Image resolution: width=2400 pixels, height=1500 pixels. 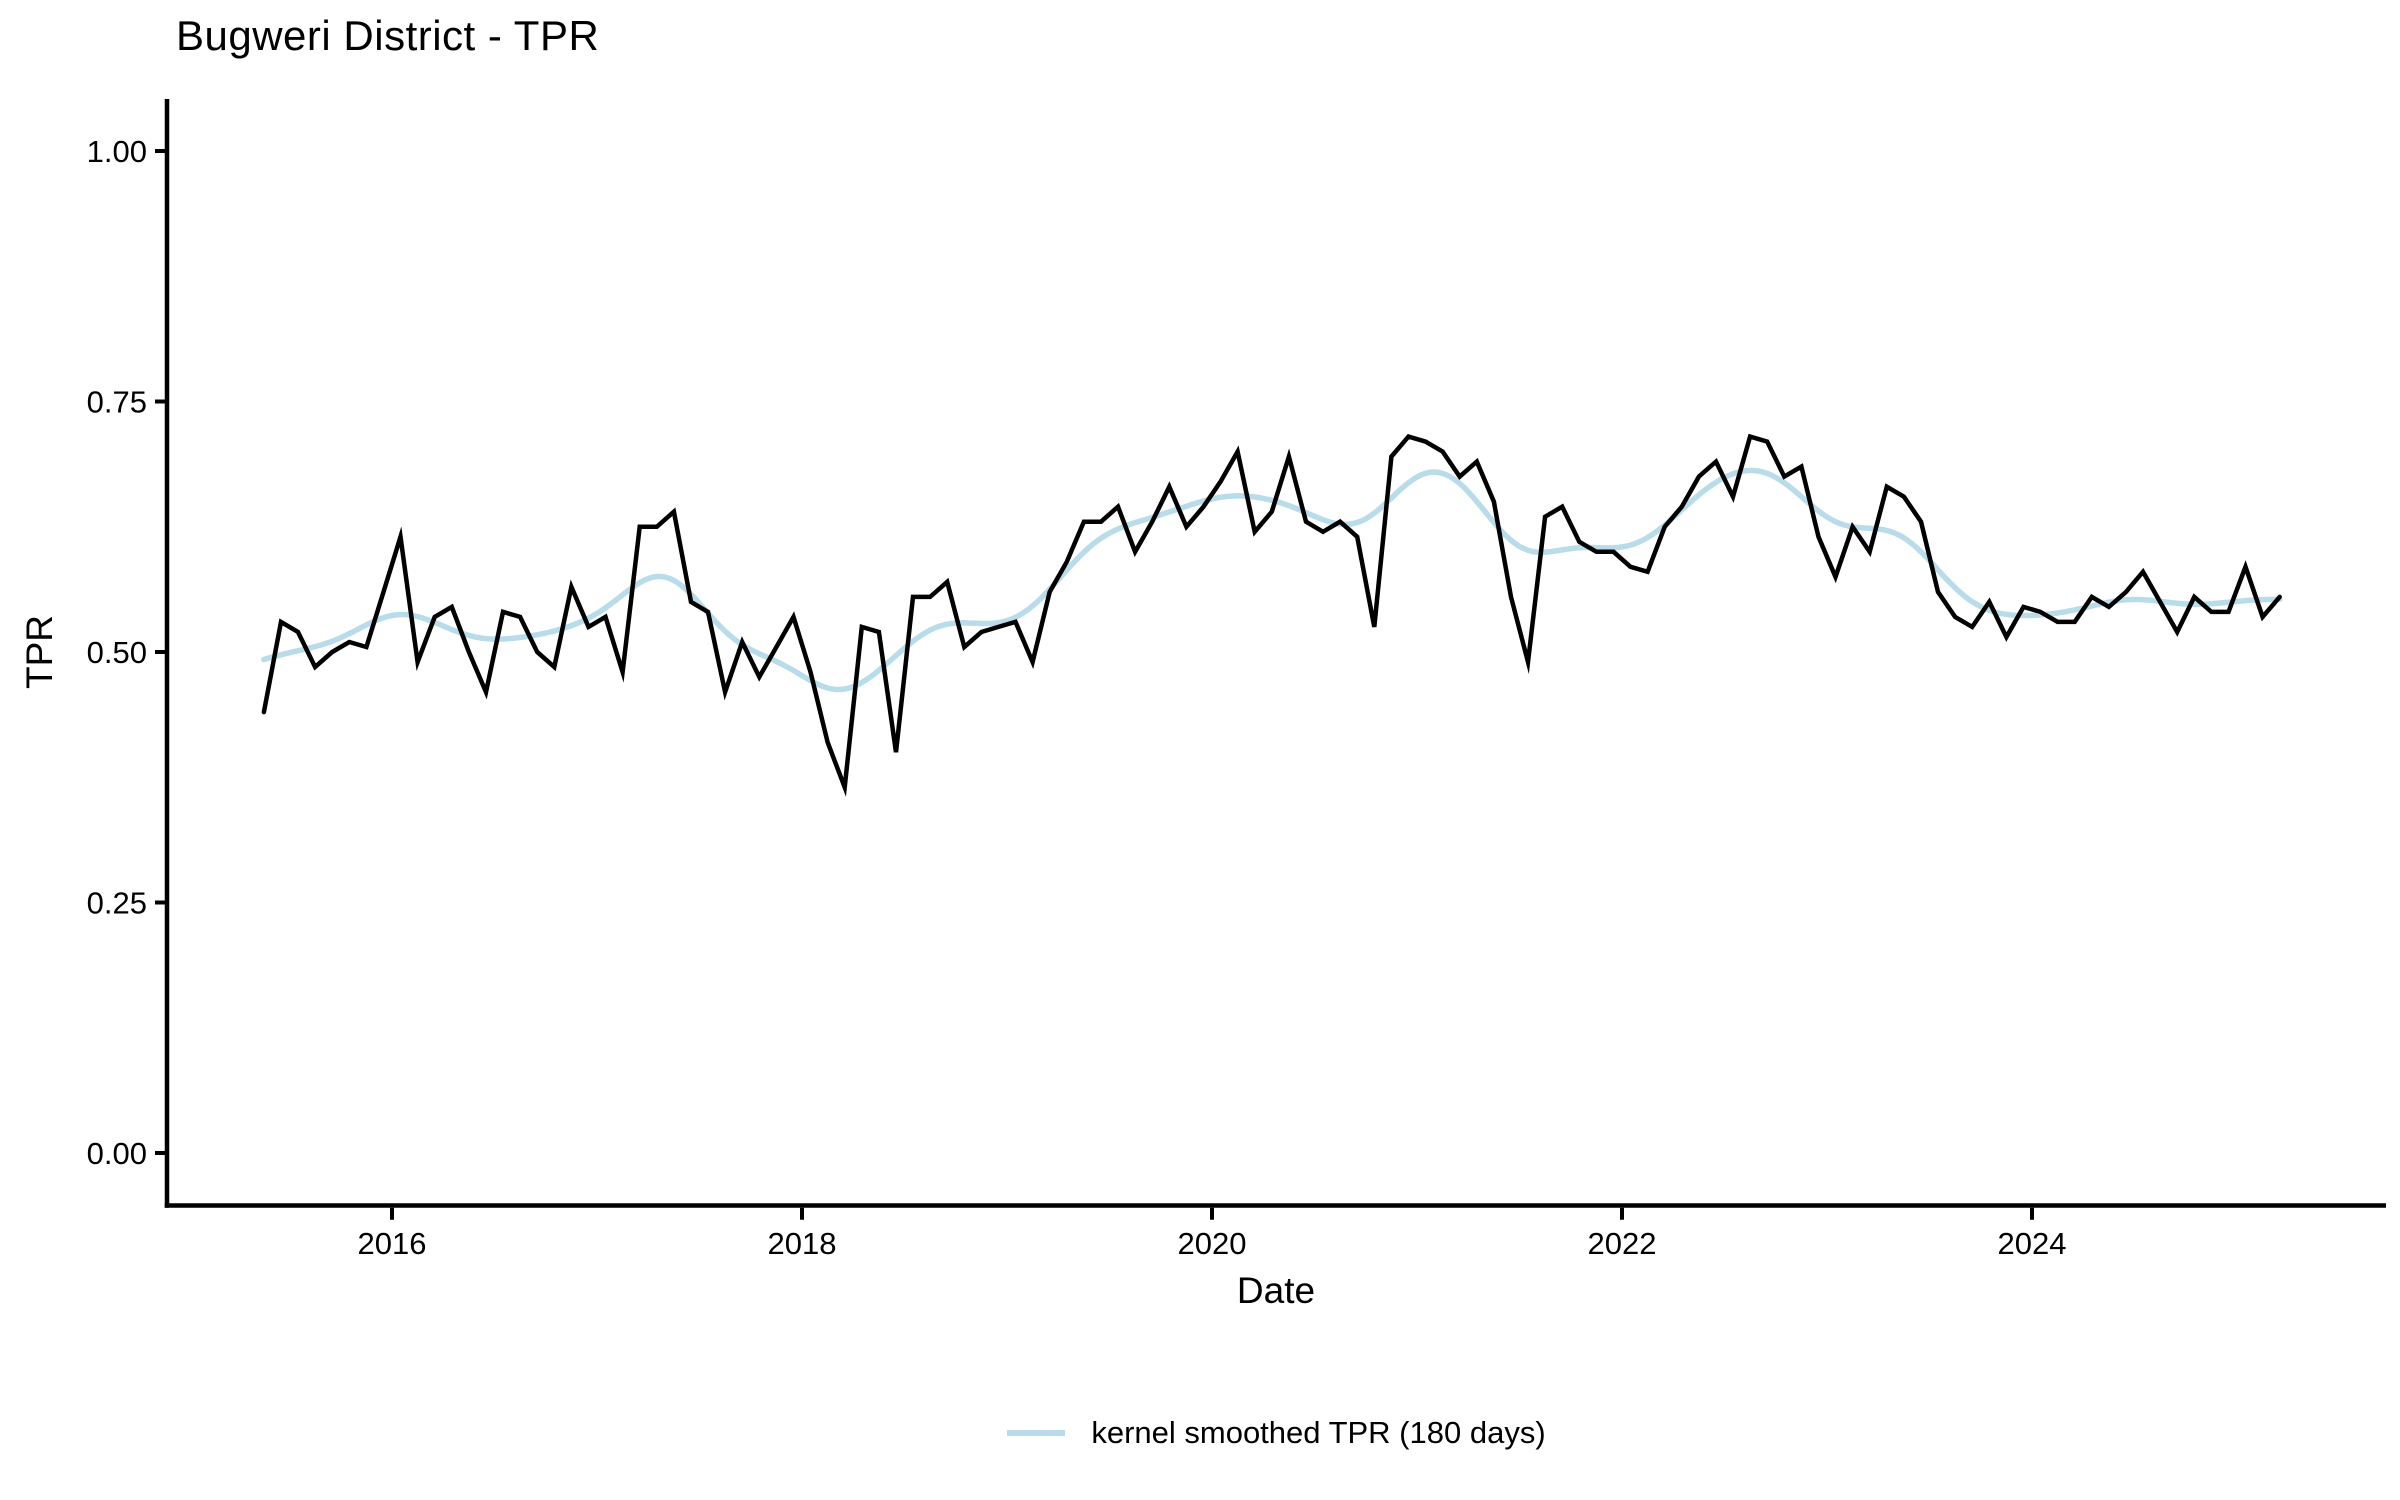 What do you see at coordinates (117, 652) in the screenshot?
I see `y-tick-label: 0.50` at bounding box center [117, 652].